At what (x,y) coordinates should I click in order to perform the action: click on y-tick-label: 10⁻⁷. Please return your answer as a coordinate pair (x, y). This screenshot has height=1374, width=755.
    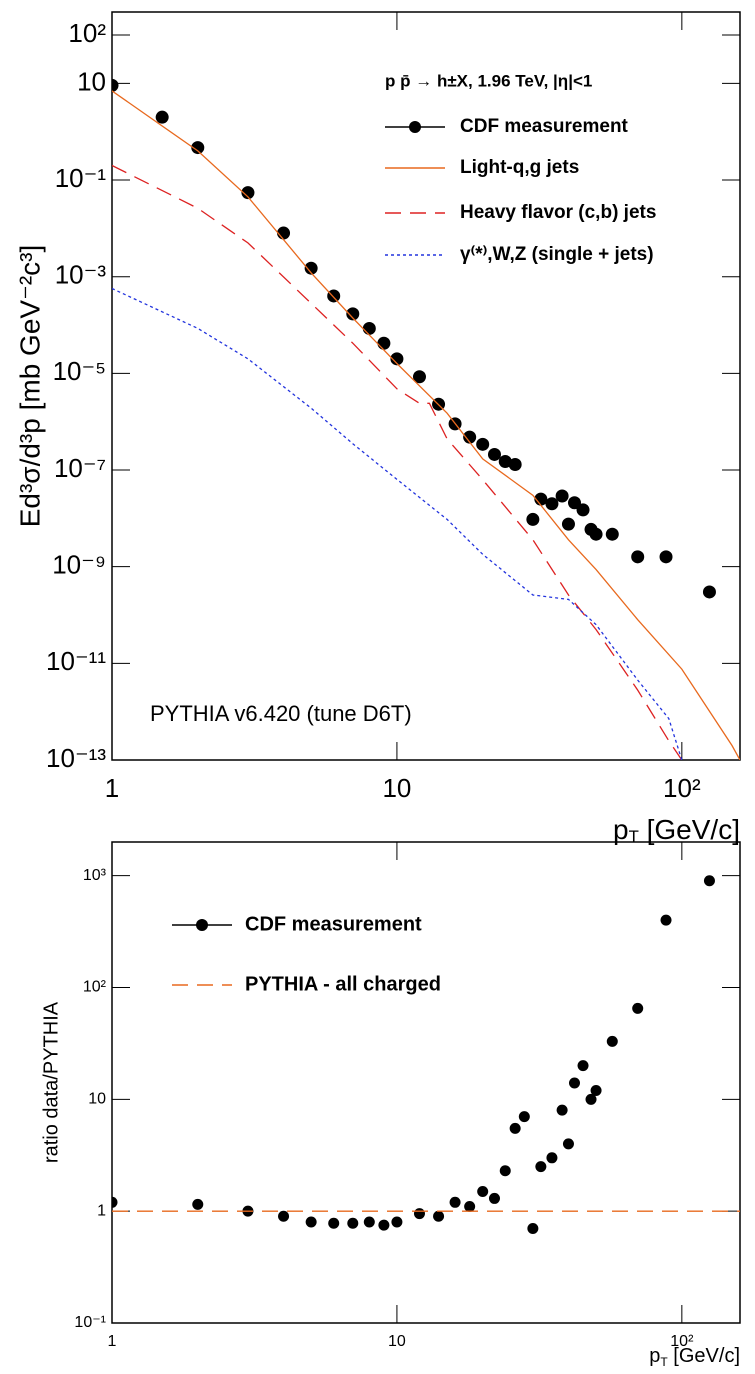
    Looking at the image, I should click on (80, 468).